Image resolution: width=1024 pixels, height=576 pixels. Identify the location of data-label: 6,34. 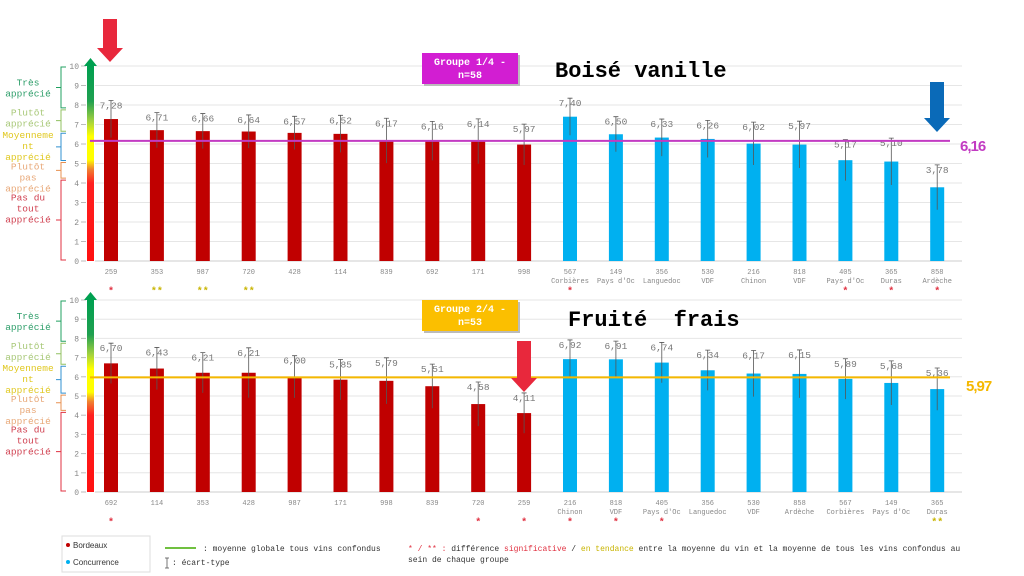
(707, 355).